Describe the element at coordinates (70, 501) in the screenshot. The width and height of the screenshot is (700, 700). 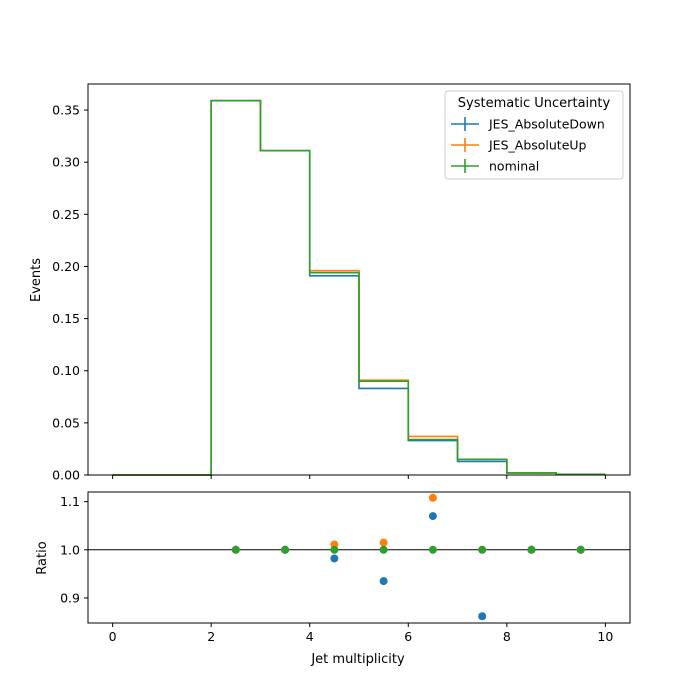
I see `ratio-y-tick-label: 1.1` at that location.